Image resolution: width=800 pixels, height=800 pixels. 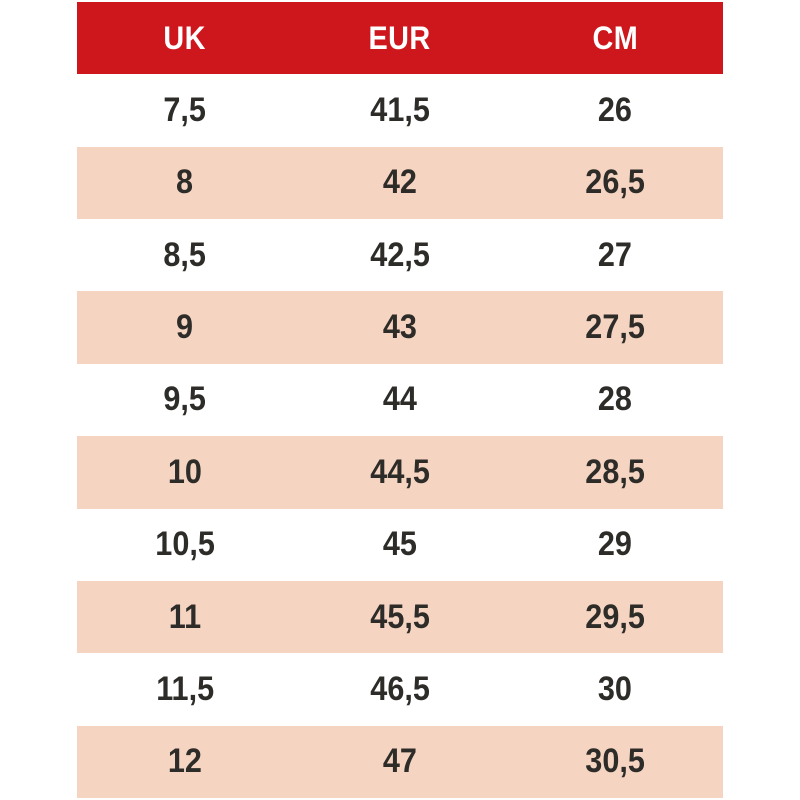 I want to click on cell-cm: 26,5, so click(x=615, y=183).